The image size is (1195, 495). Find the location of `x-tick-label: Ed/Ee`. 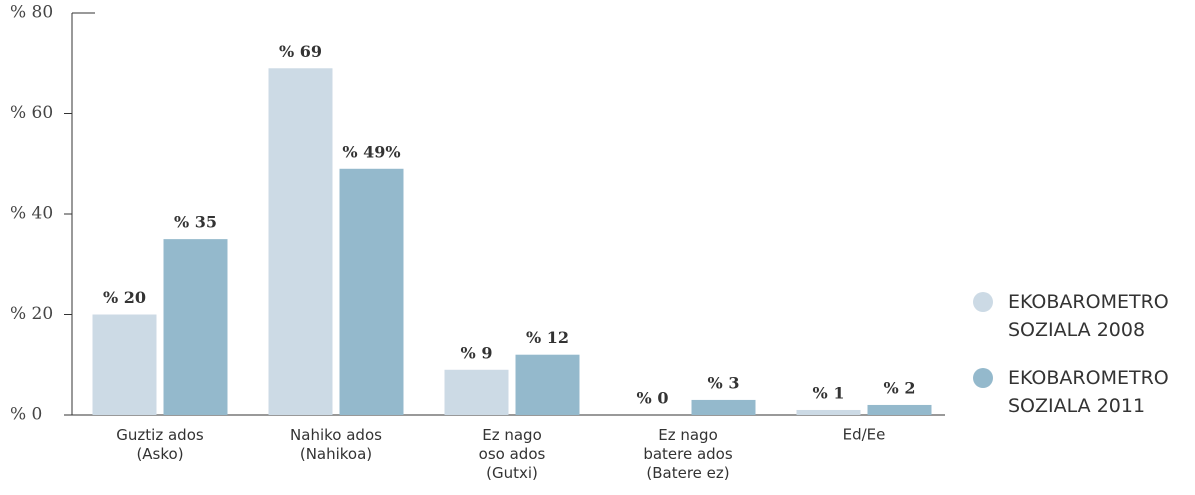

x-tick-label: Ed/Ee is located at coordinates (864, 435).